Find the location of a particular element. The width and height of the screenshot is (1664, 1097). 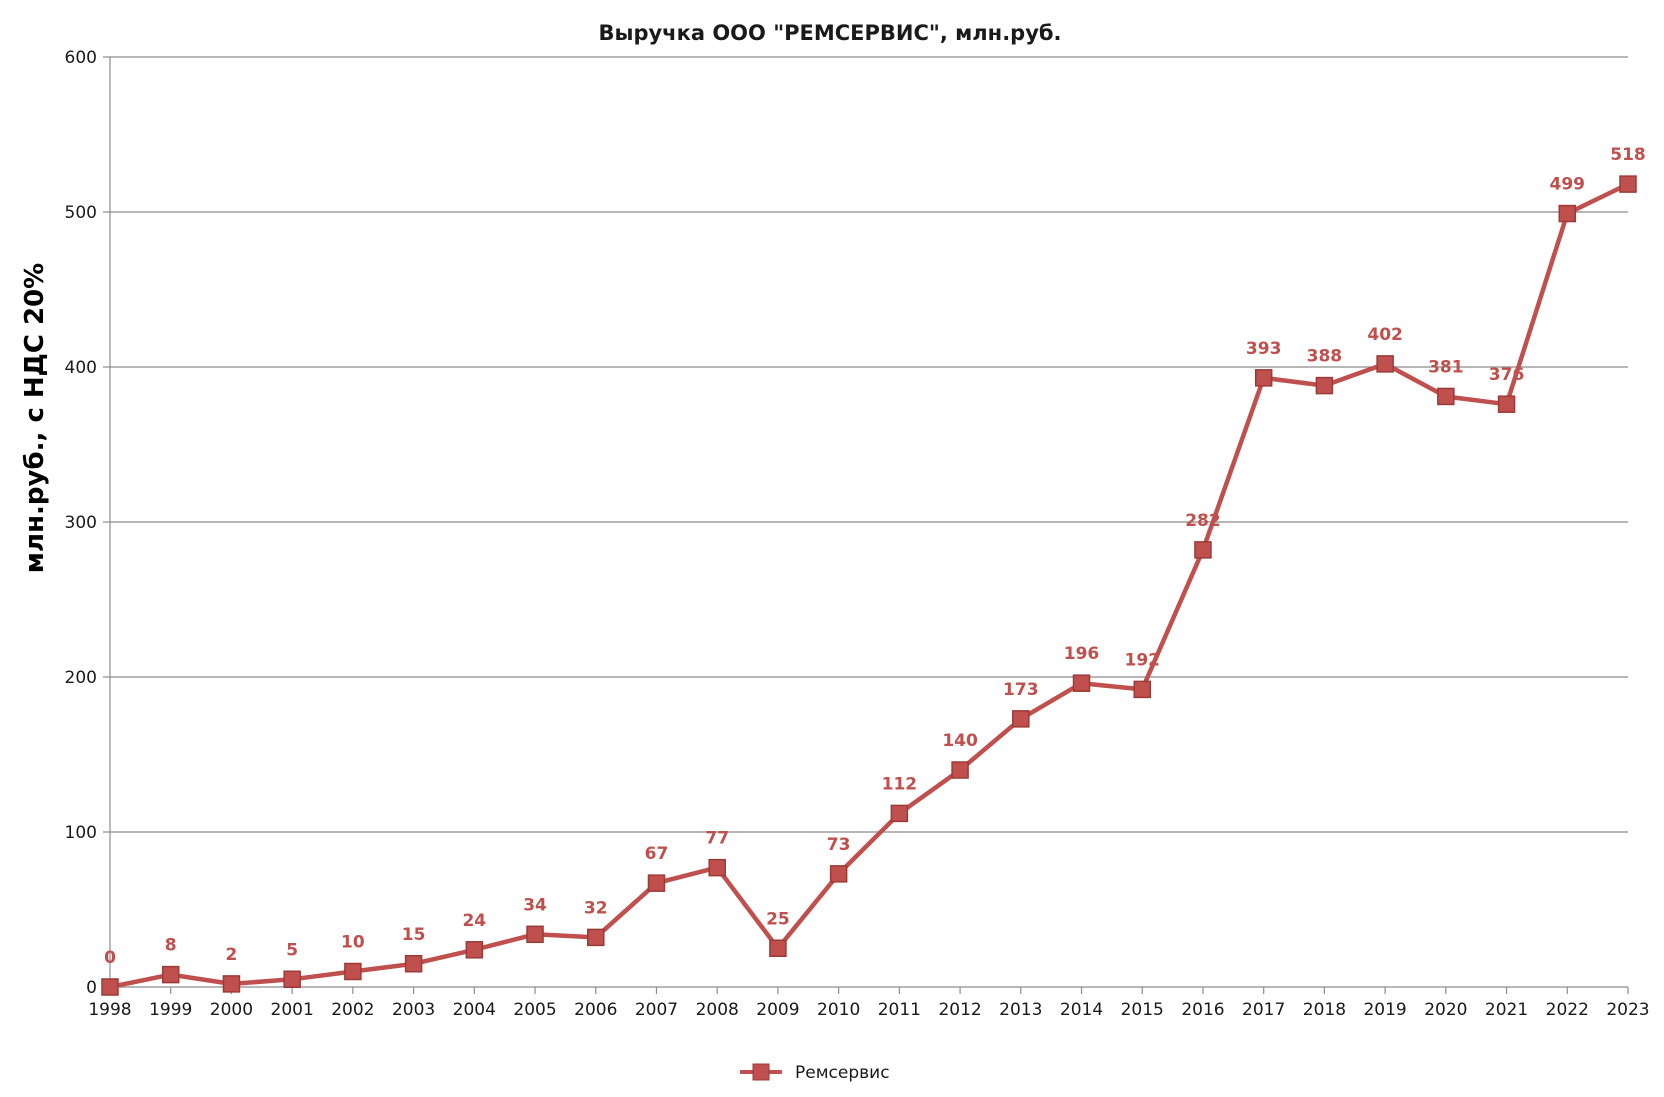

legend-label: Ремсервис is located at coordinates (842, 1073).